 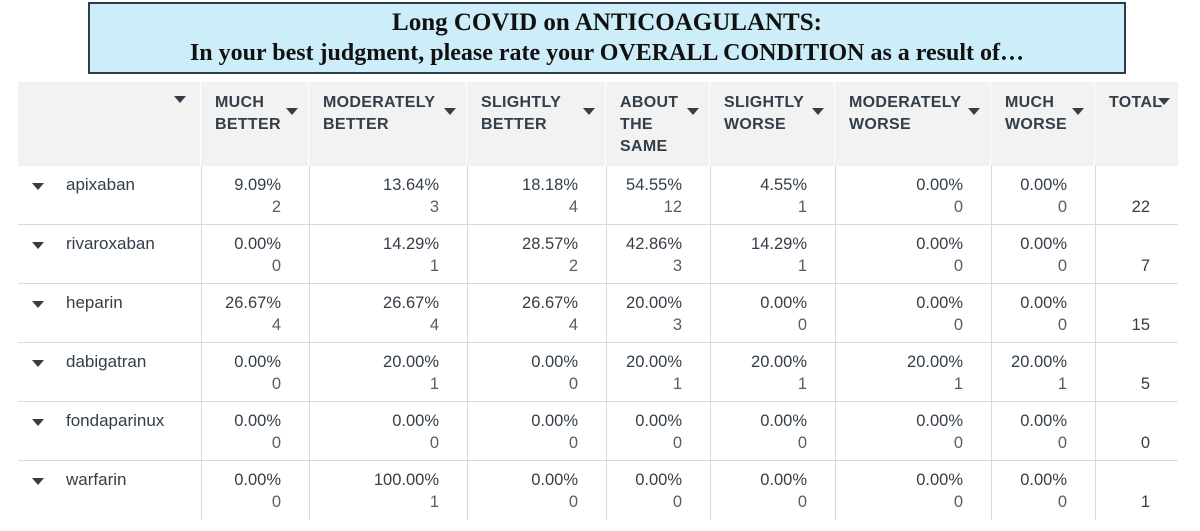 I want to click on count-value: 12, so click(x=672, y=207).